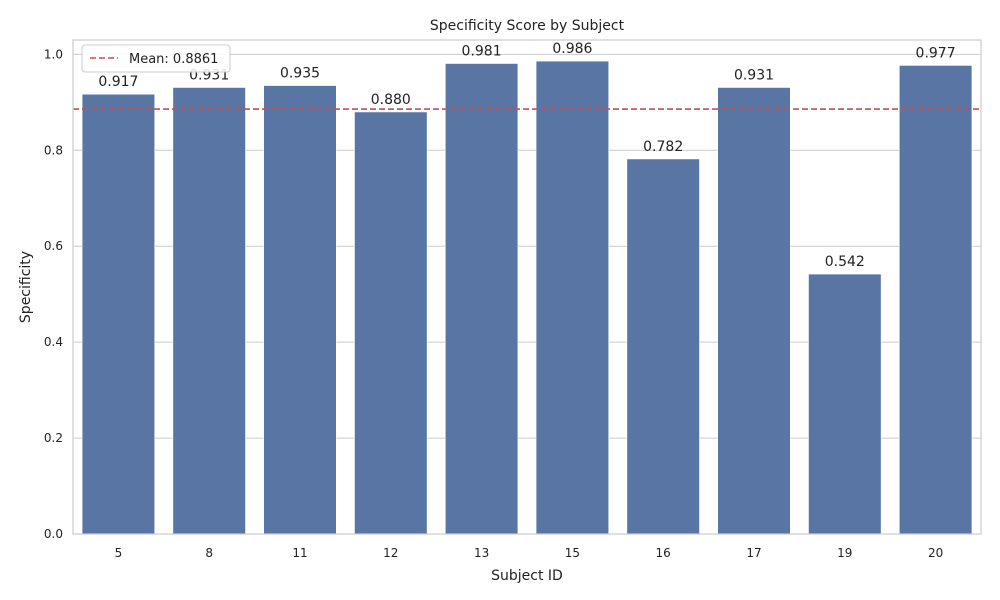 Image resolution: width=1000 pixels, height=600 pixels. Describe the element at coordinates (572, 553) in the screenshot. I see `x-tick-label: 15` at that location.